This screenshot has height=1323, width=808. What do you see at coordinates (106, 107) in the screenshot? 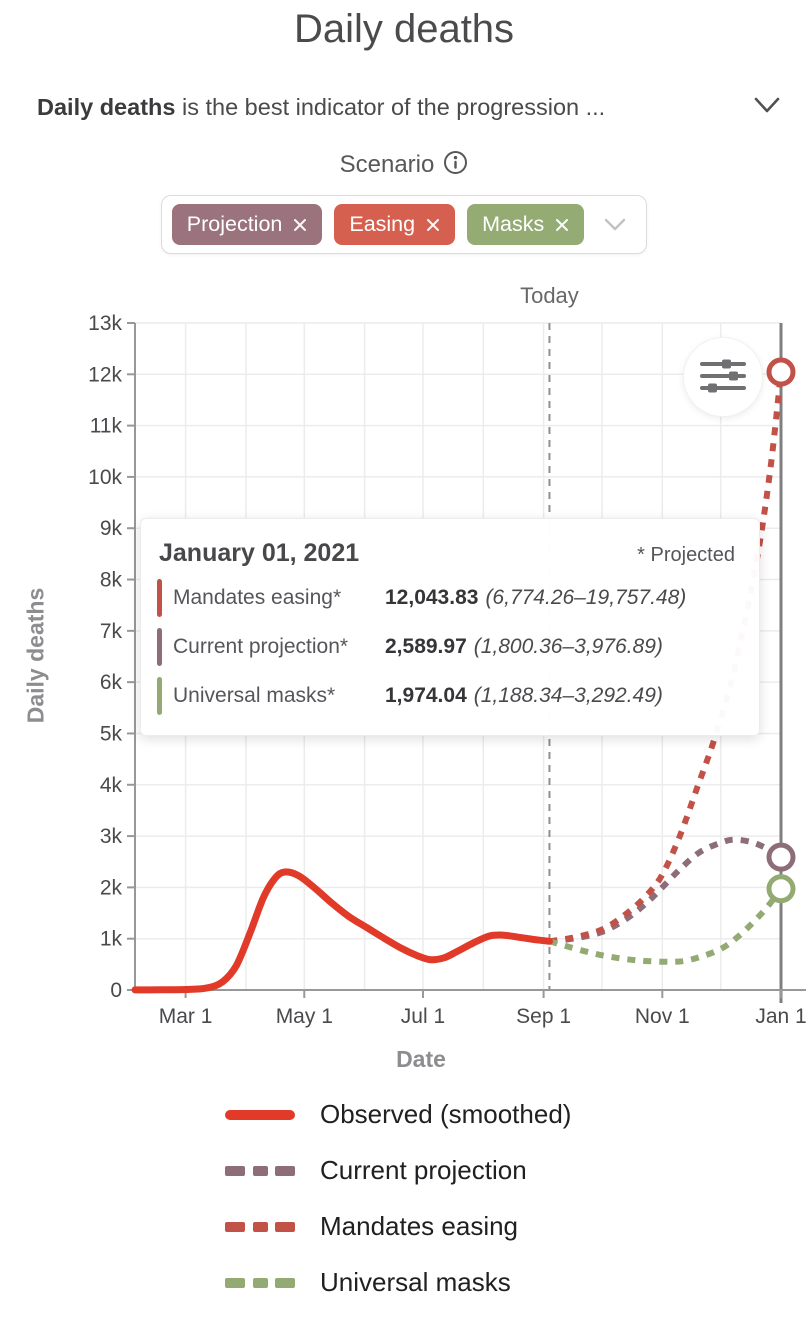
I see `description-bold: Daily deaths` at bounding box center [106, 107].